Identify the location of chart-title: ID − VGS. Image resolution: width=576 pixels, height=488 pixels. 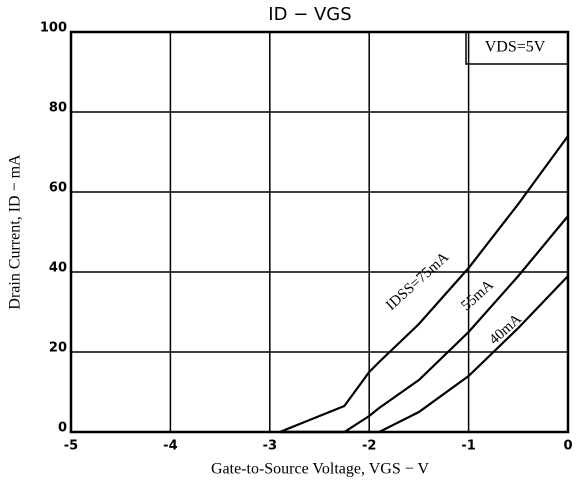
(309, 14).